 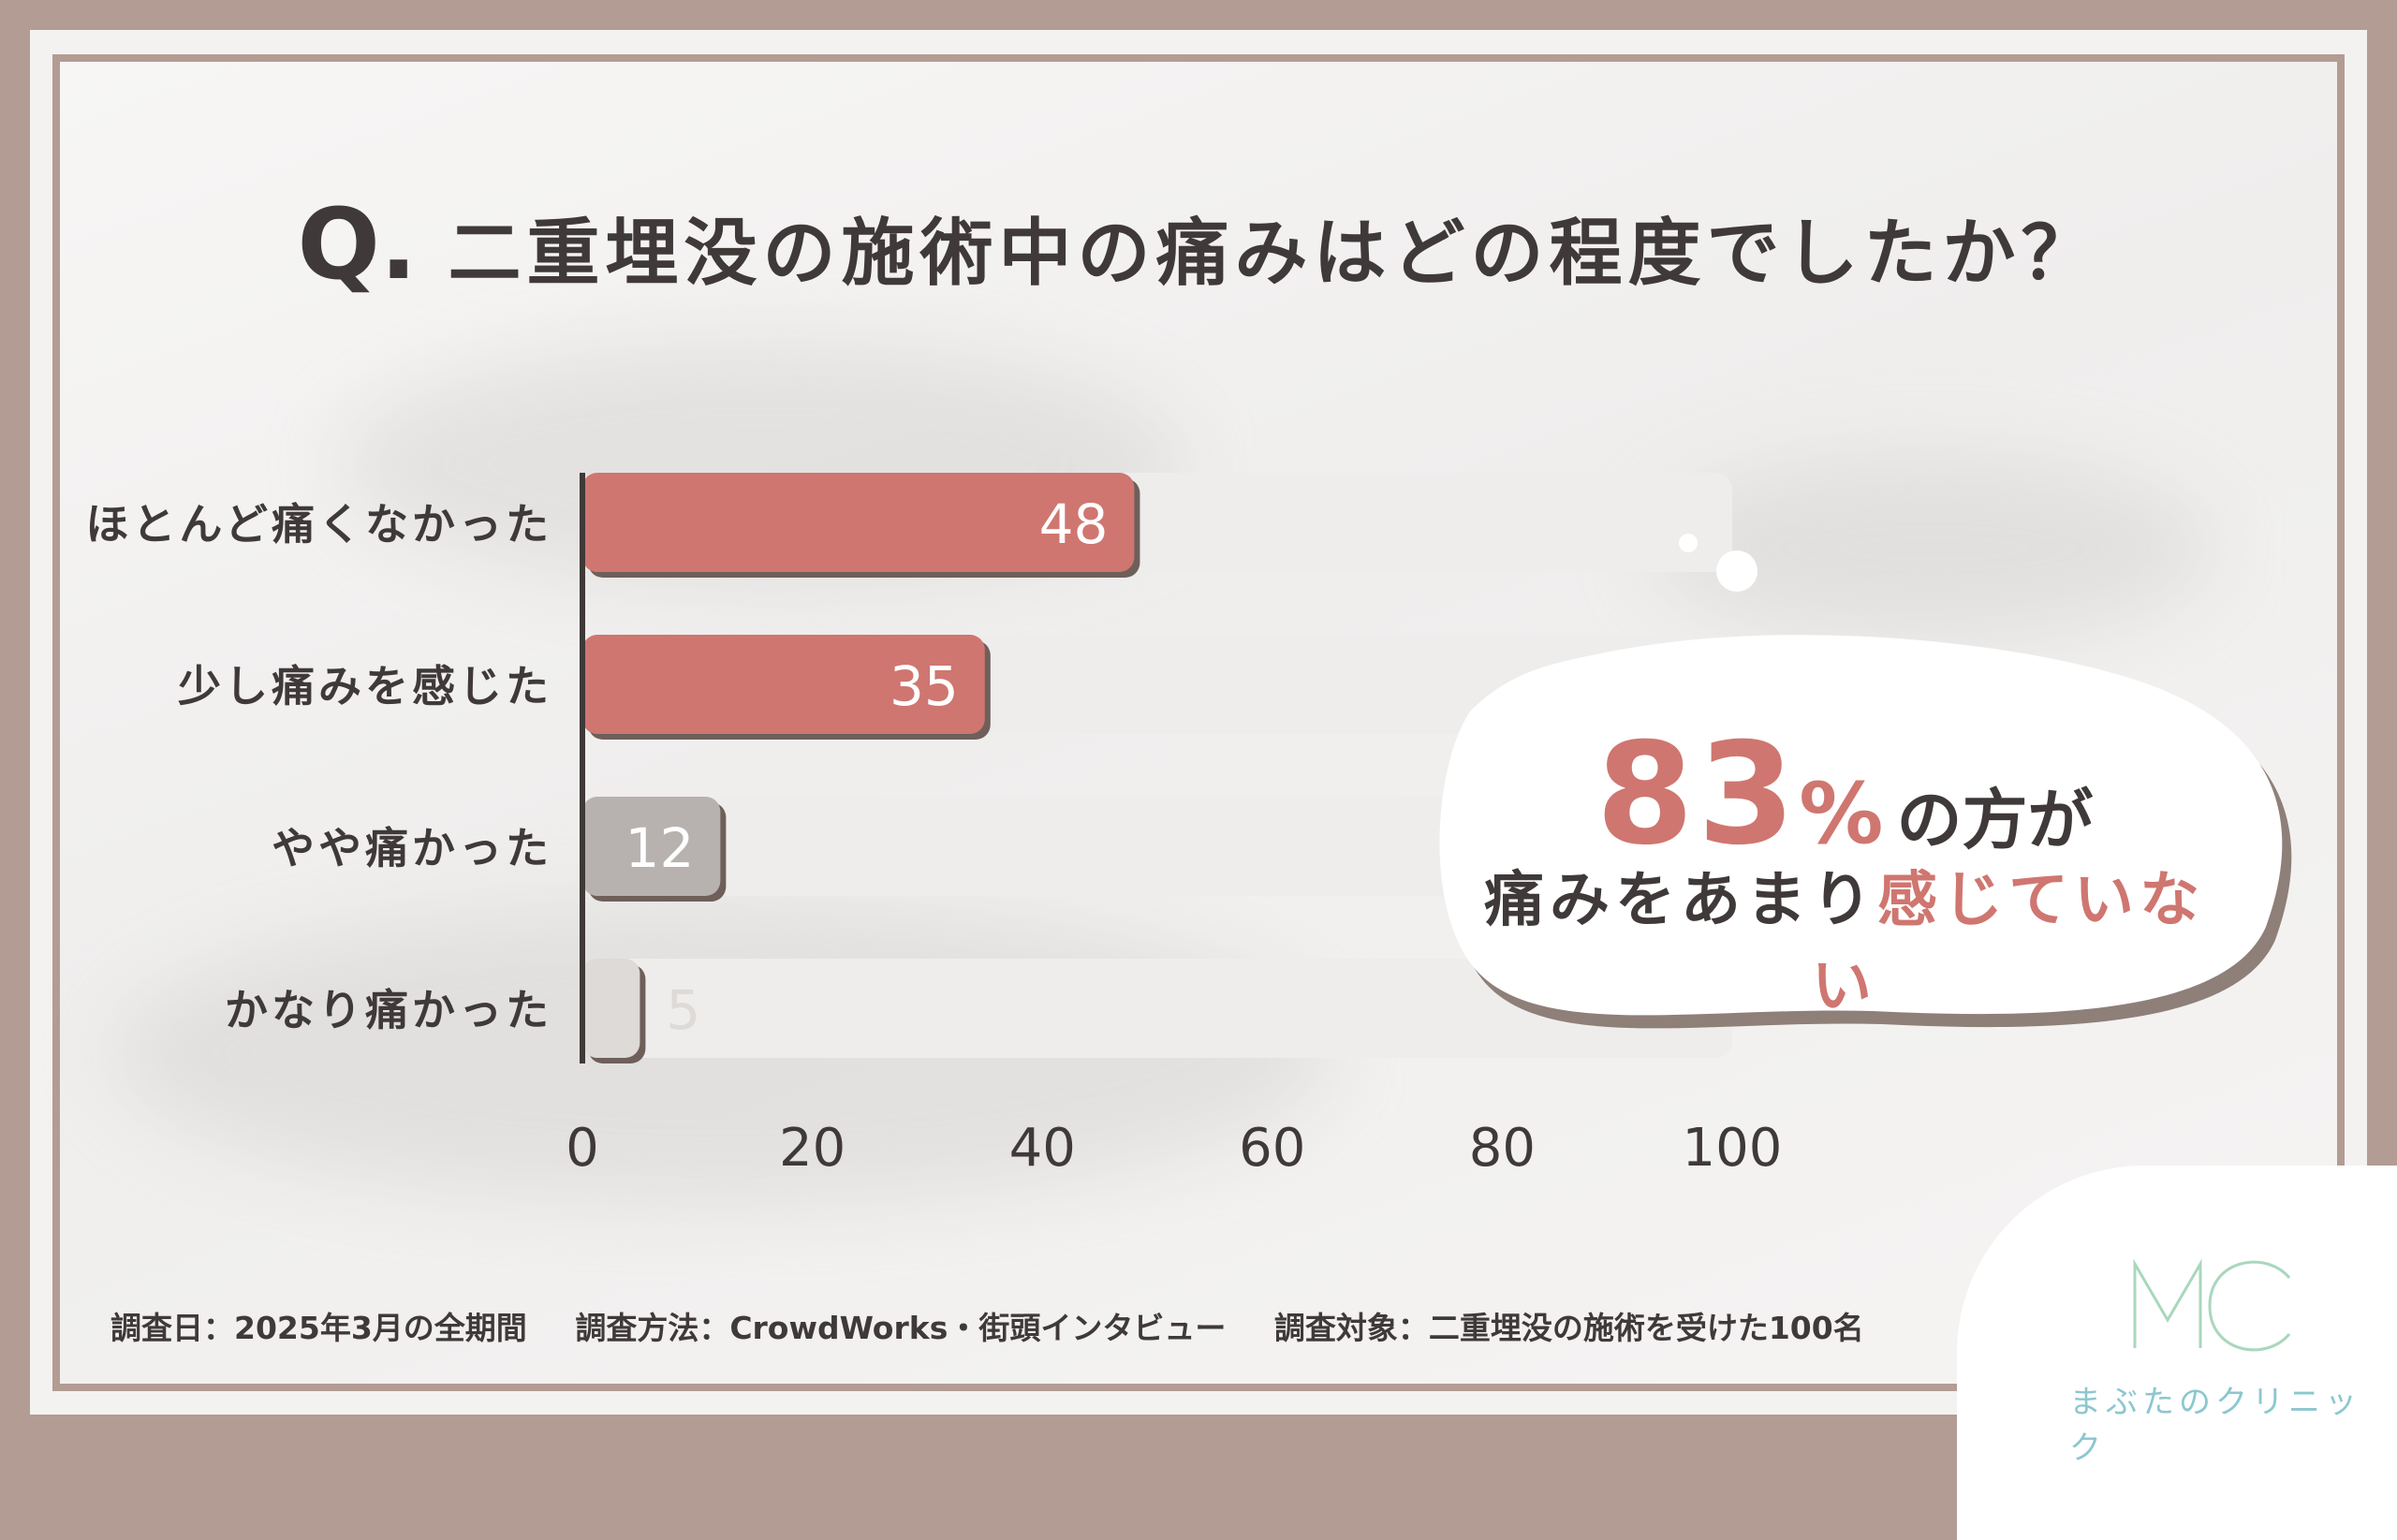 What do you see at coordinates (2009, 943) in the screenshot?
I see `callout-line-2-highlight: 感じていない` at bounding box center [2009, 943].